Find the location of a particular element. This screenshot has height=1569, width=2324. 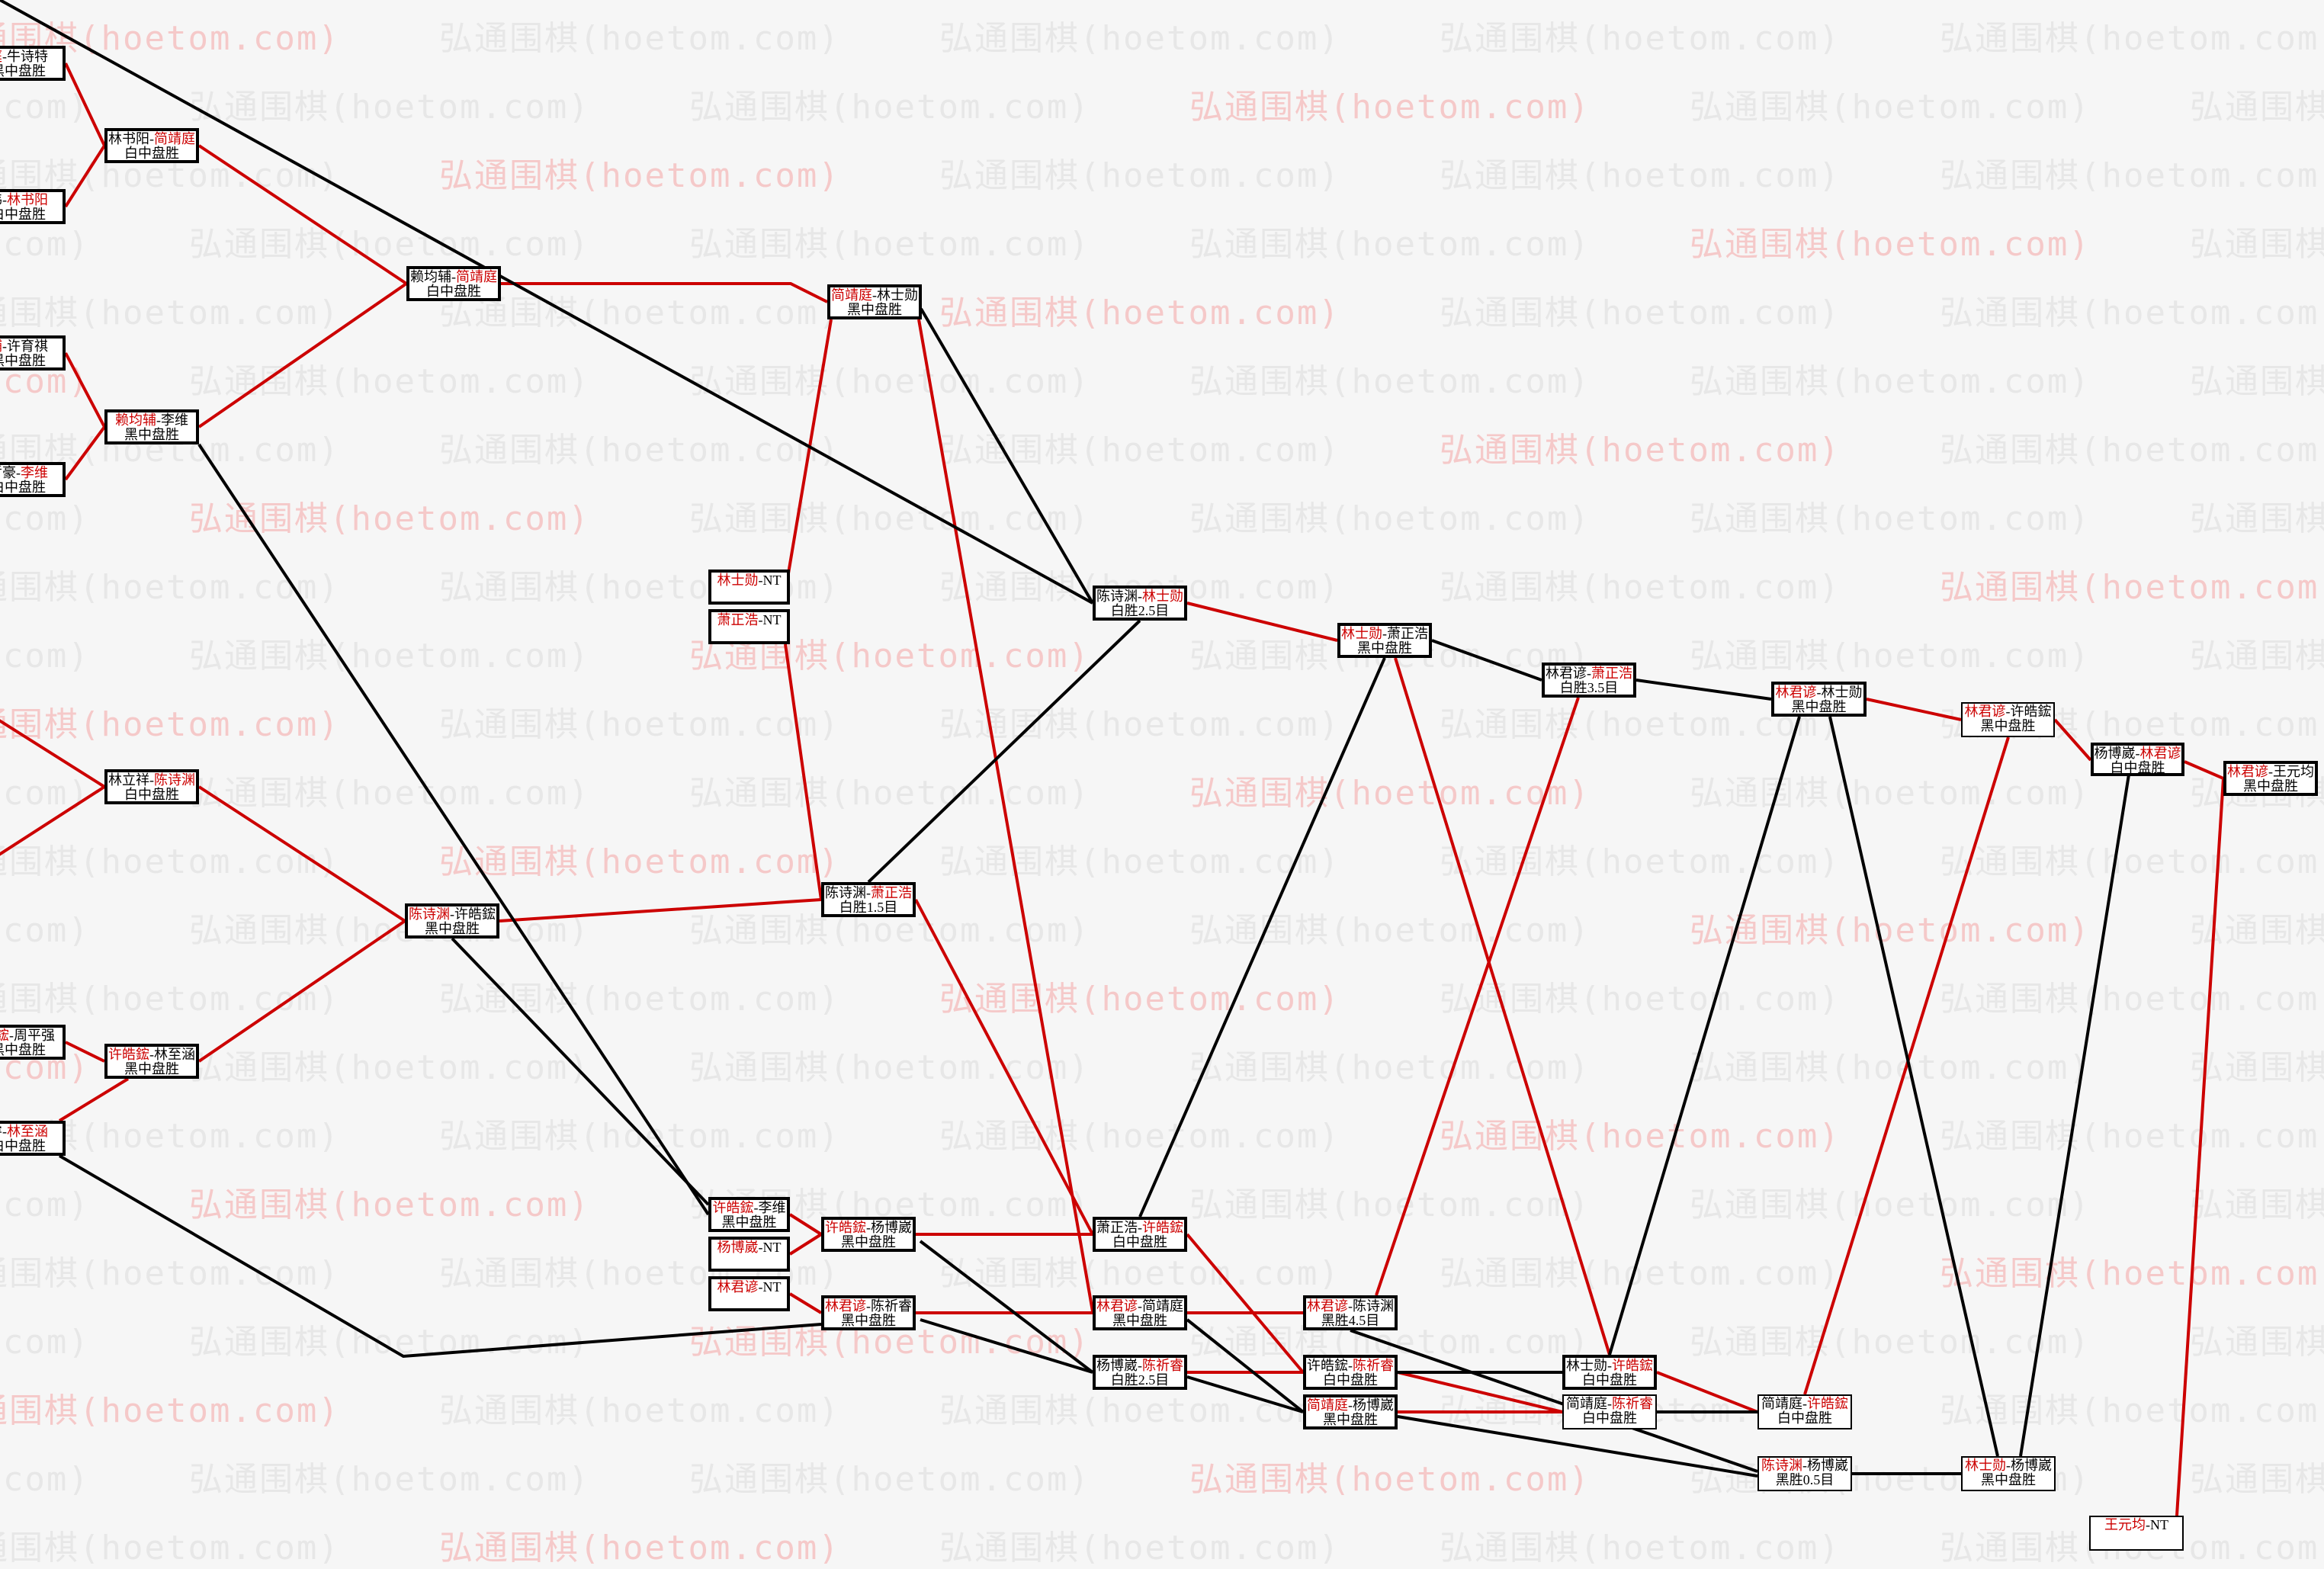

player-name: 林至涵 is located at coordinates (28, 1131).